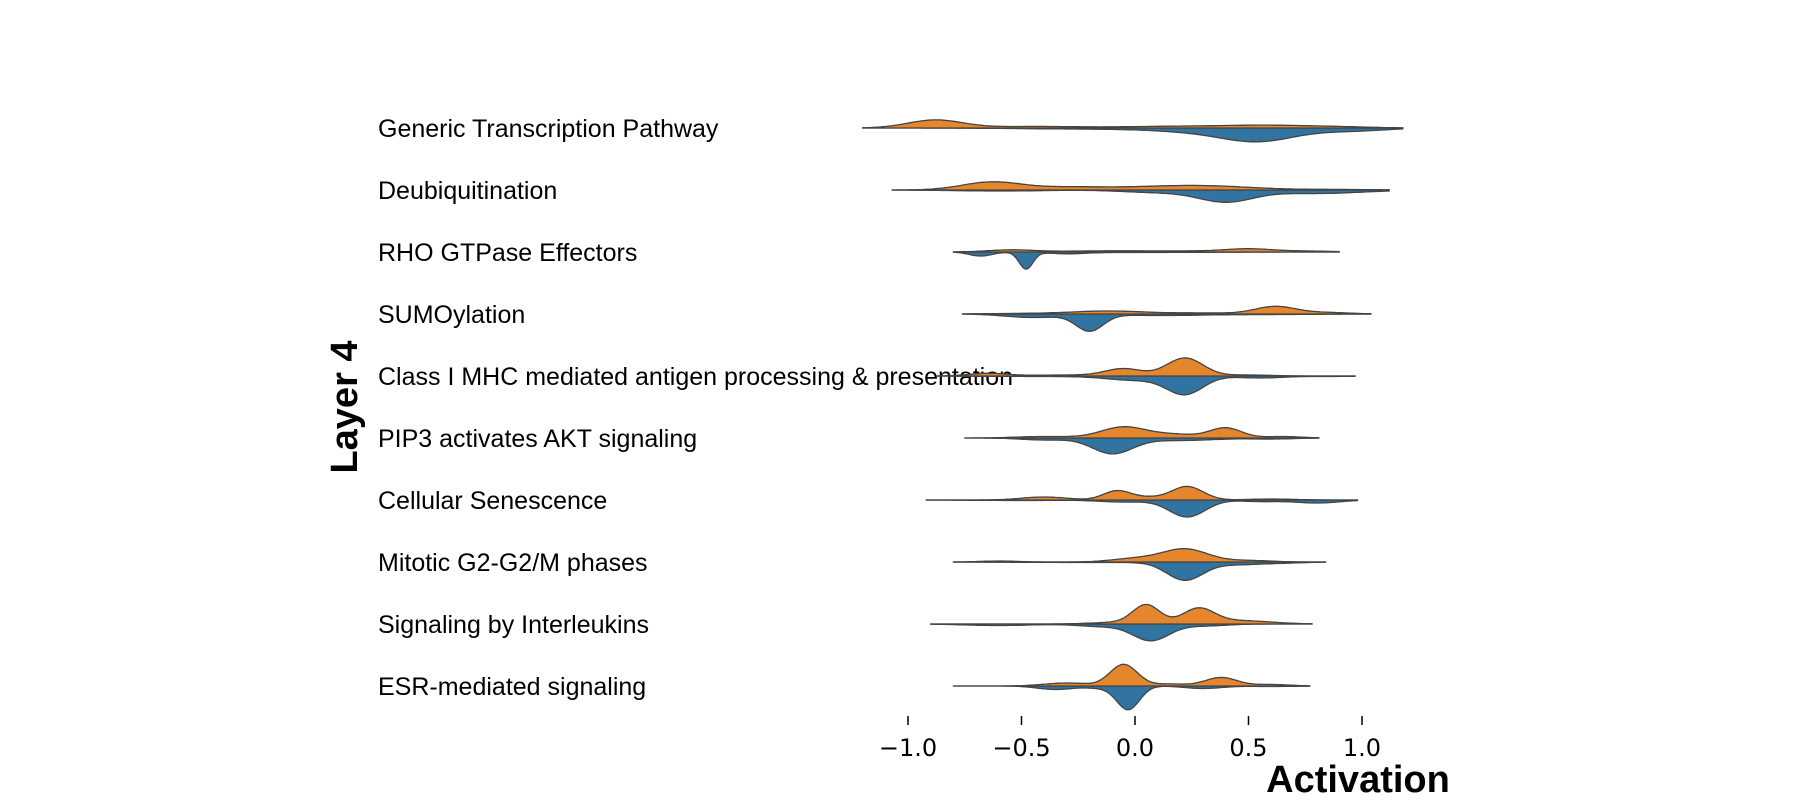 Image resolution: width=1800 pixels, height=800 pixels. What do you see at coordinates (537, 439) in the screenshot?
I see `row-label: PIP3 activates AKT signaling` at bounding box center [537, 439].